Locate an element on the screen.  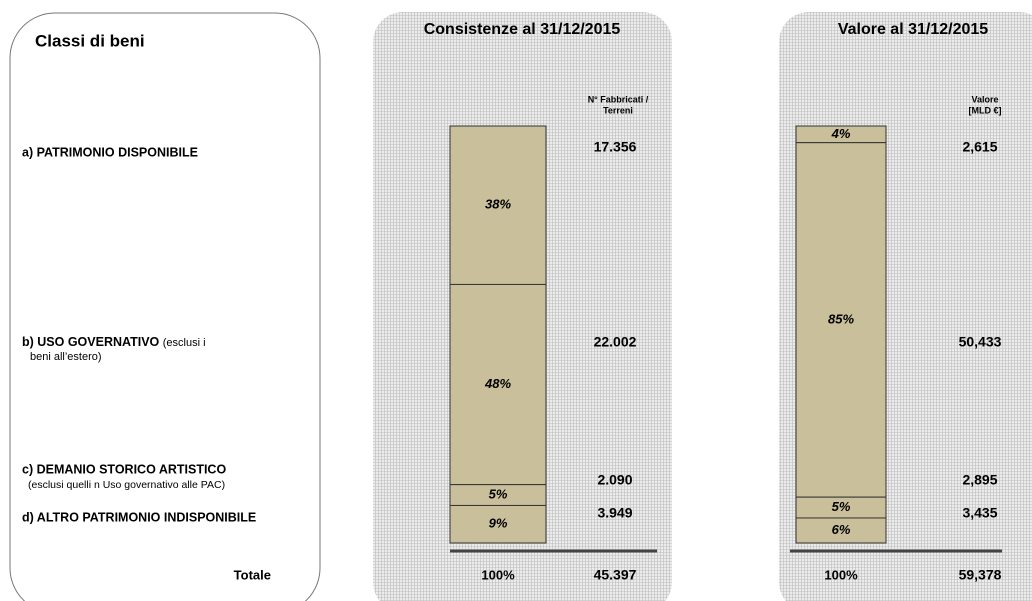
amount-label: 17.356 is located at coordinates (615, 147).